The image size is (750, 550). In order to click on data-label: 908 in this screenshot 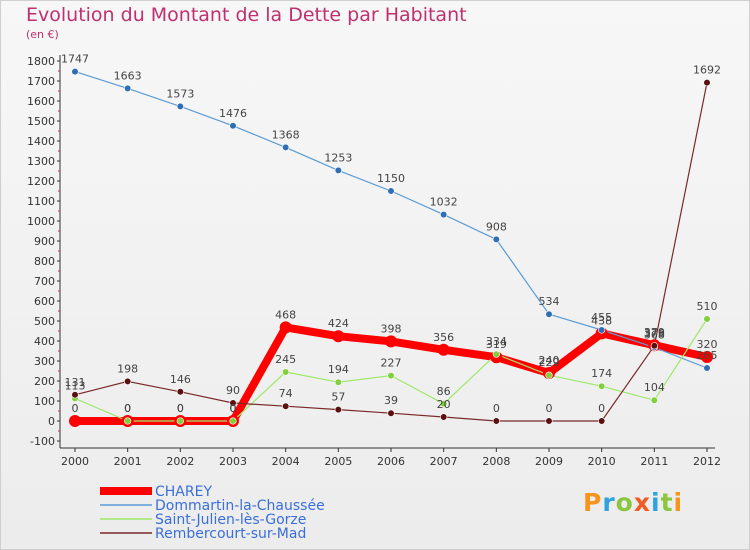, I will do `click(496, 226)`.